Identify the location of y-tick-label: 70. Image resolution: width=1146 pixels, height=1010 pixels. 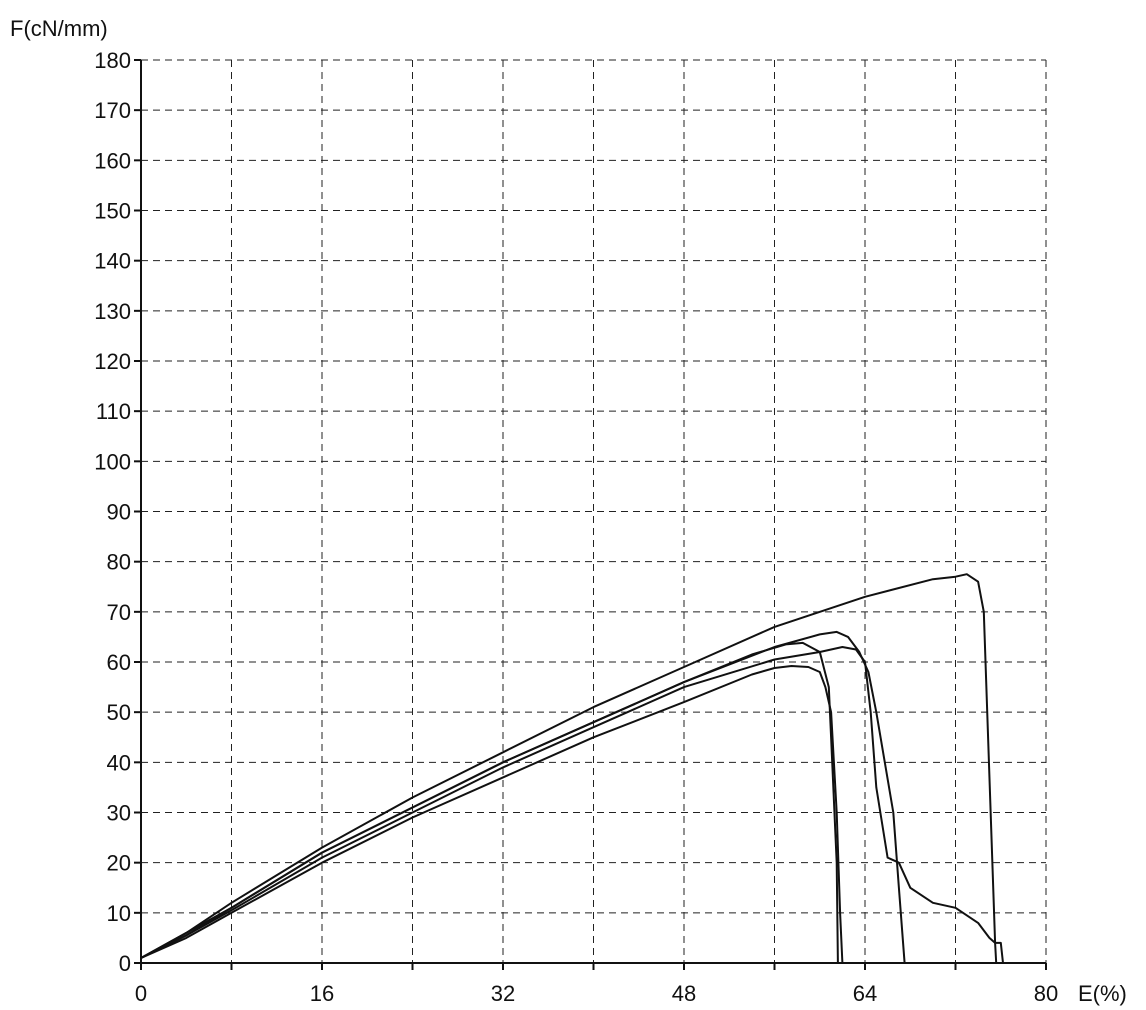
(119, 612).